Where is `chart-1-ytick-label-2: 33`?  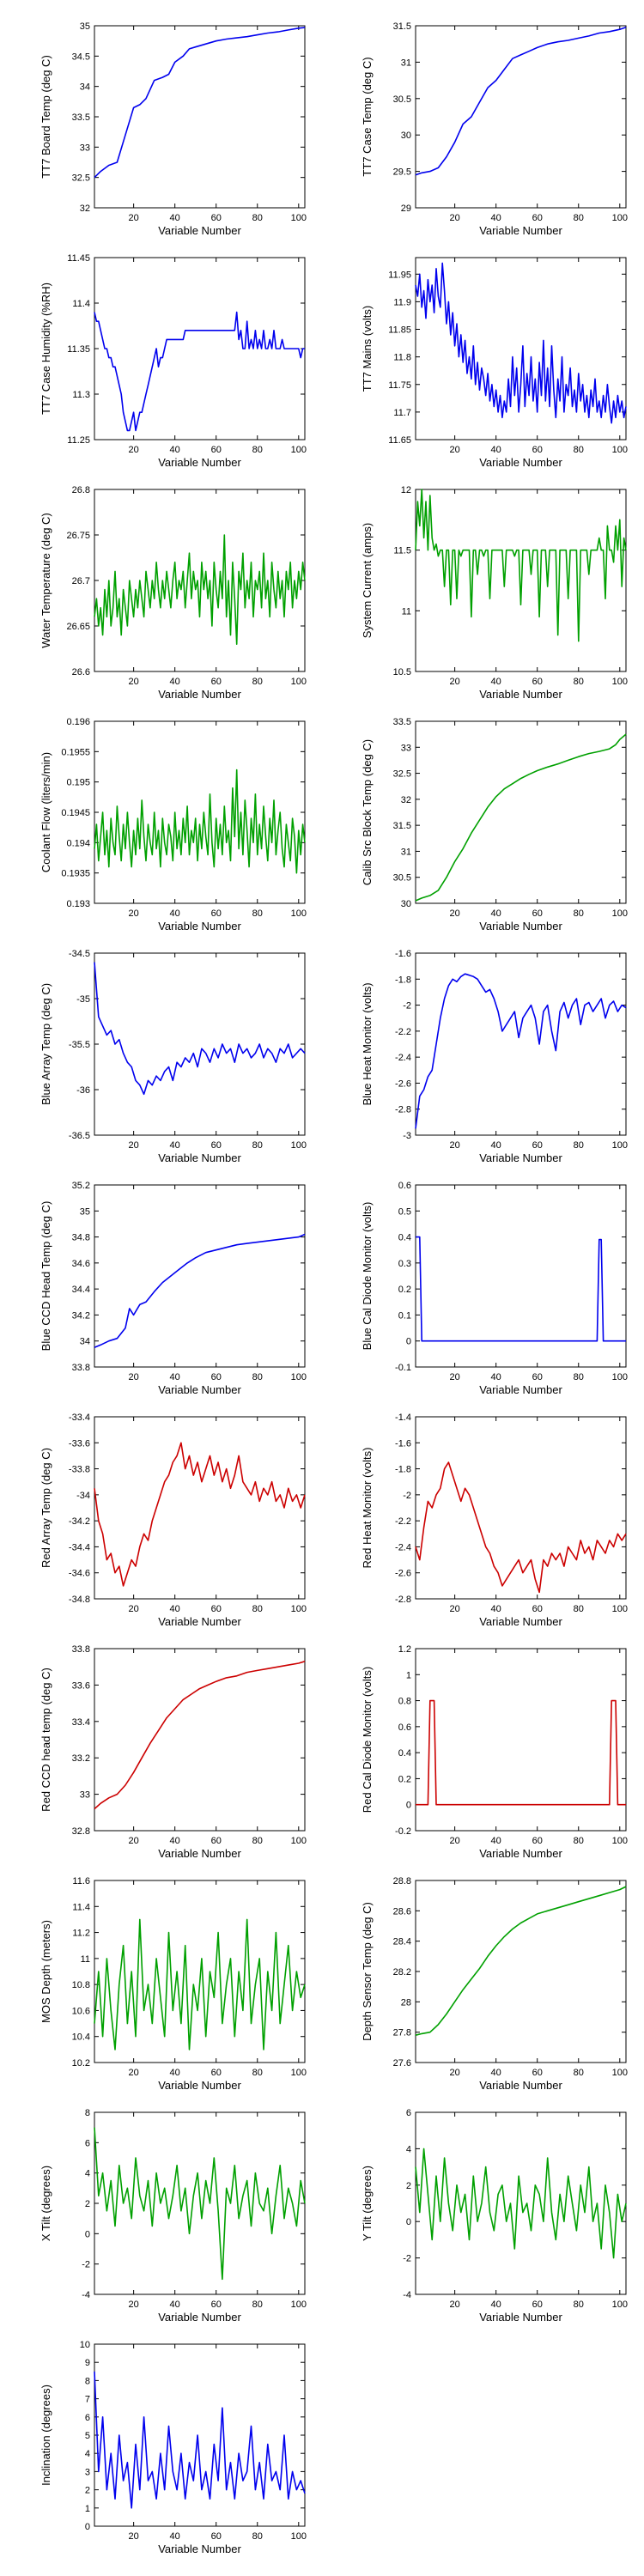
chart-1-ytick-label-2: 33 is located at coordinates (85, 148).